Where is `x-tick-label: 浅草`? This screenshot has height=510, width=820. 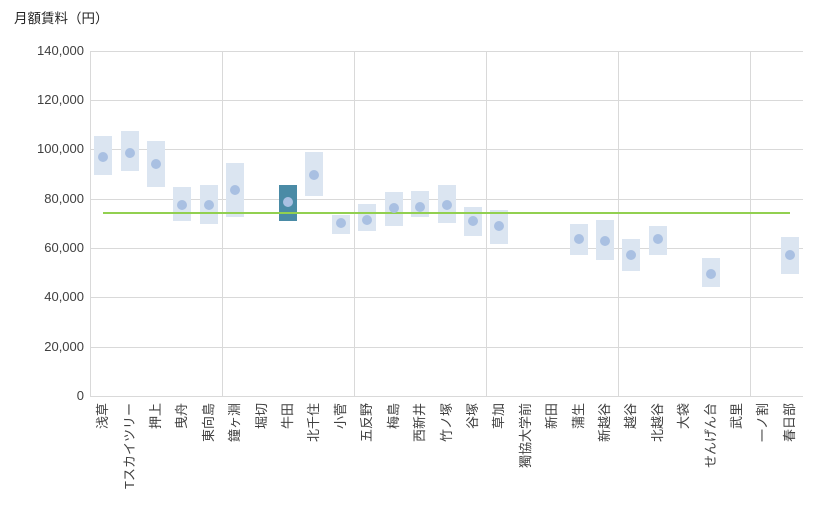
x-tick-label: 浅草 is located at coordinates (103, 416).